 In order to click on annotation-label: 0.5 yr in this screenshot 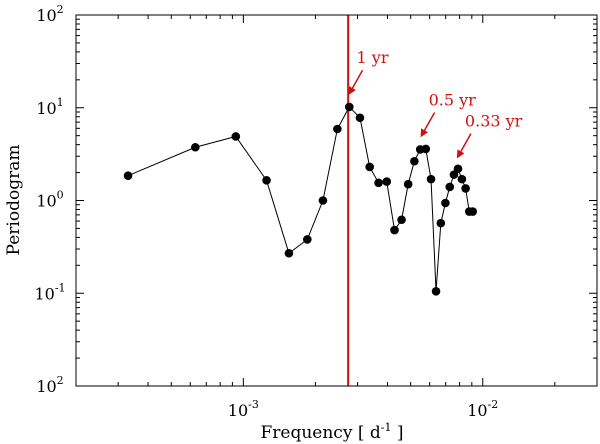, I will do `click(453, 99)`.